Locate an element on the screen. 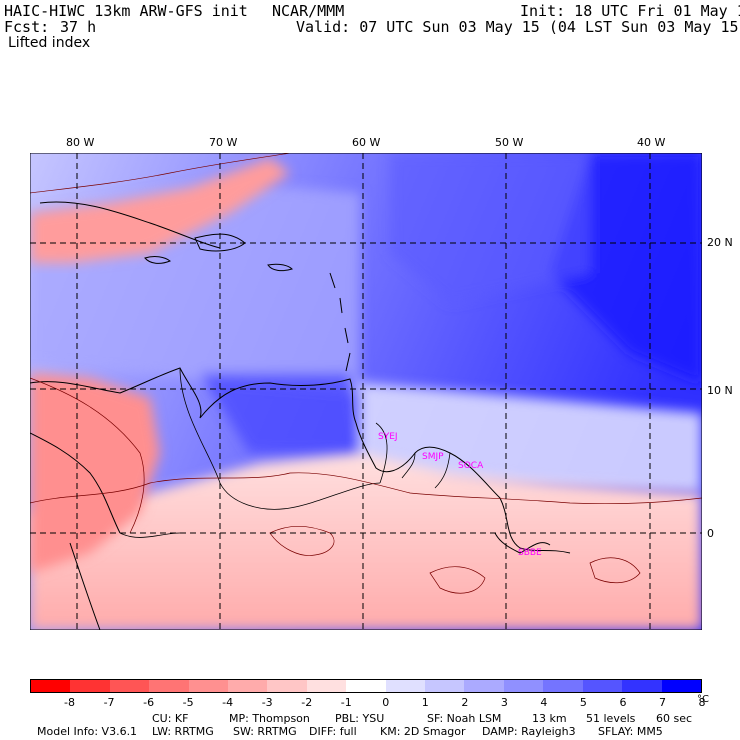  vertical-levels: 51 levels is located at coordinates (611, 718).